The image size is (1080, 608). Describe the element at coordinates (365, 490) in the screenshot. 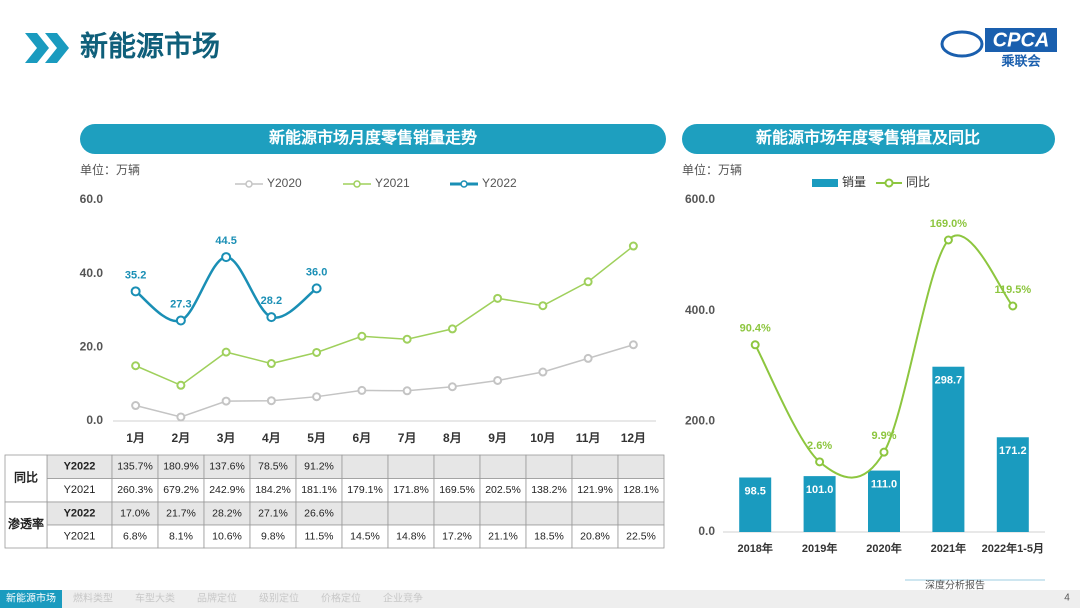

I see `cell-value: 179.1%` at that location.